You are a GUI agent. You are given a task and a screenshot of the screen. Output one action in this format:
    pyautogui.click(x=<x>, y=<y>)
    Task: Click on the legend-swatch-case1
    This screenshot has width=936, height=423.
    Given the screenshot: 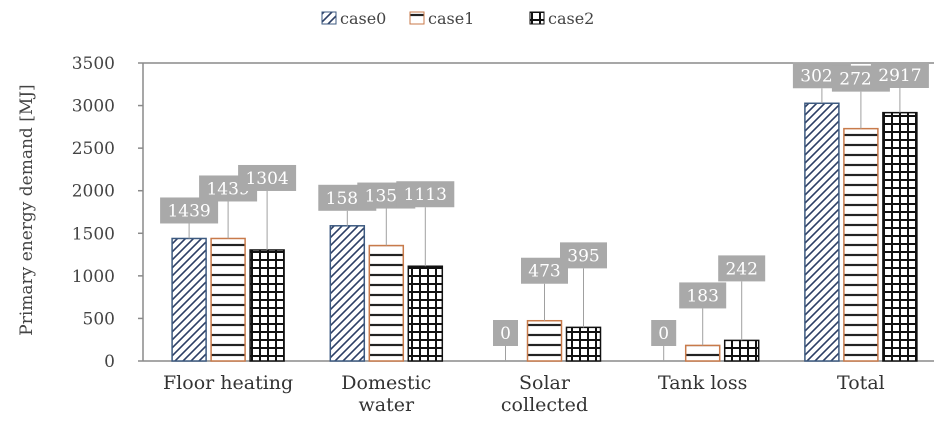 What is the action you would take?
    pyautogui.click(x=417, y=18)
    